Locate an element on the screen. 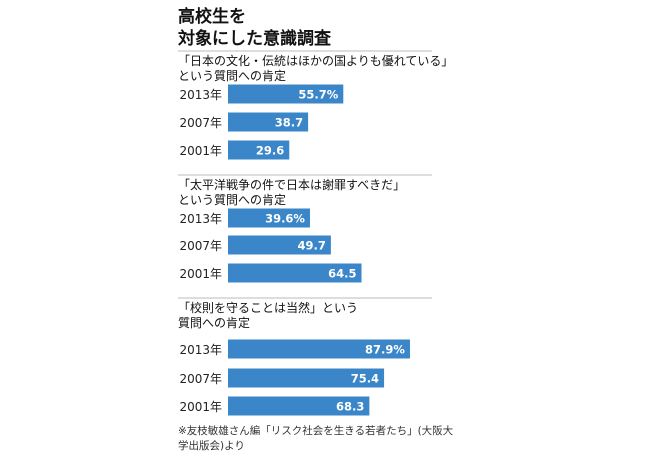 This screenshot has height=457, width=650. panel-3-year-label-3: 2001年 is located at coordinates (200, 407).